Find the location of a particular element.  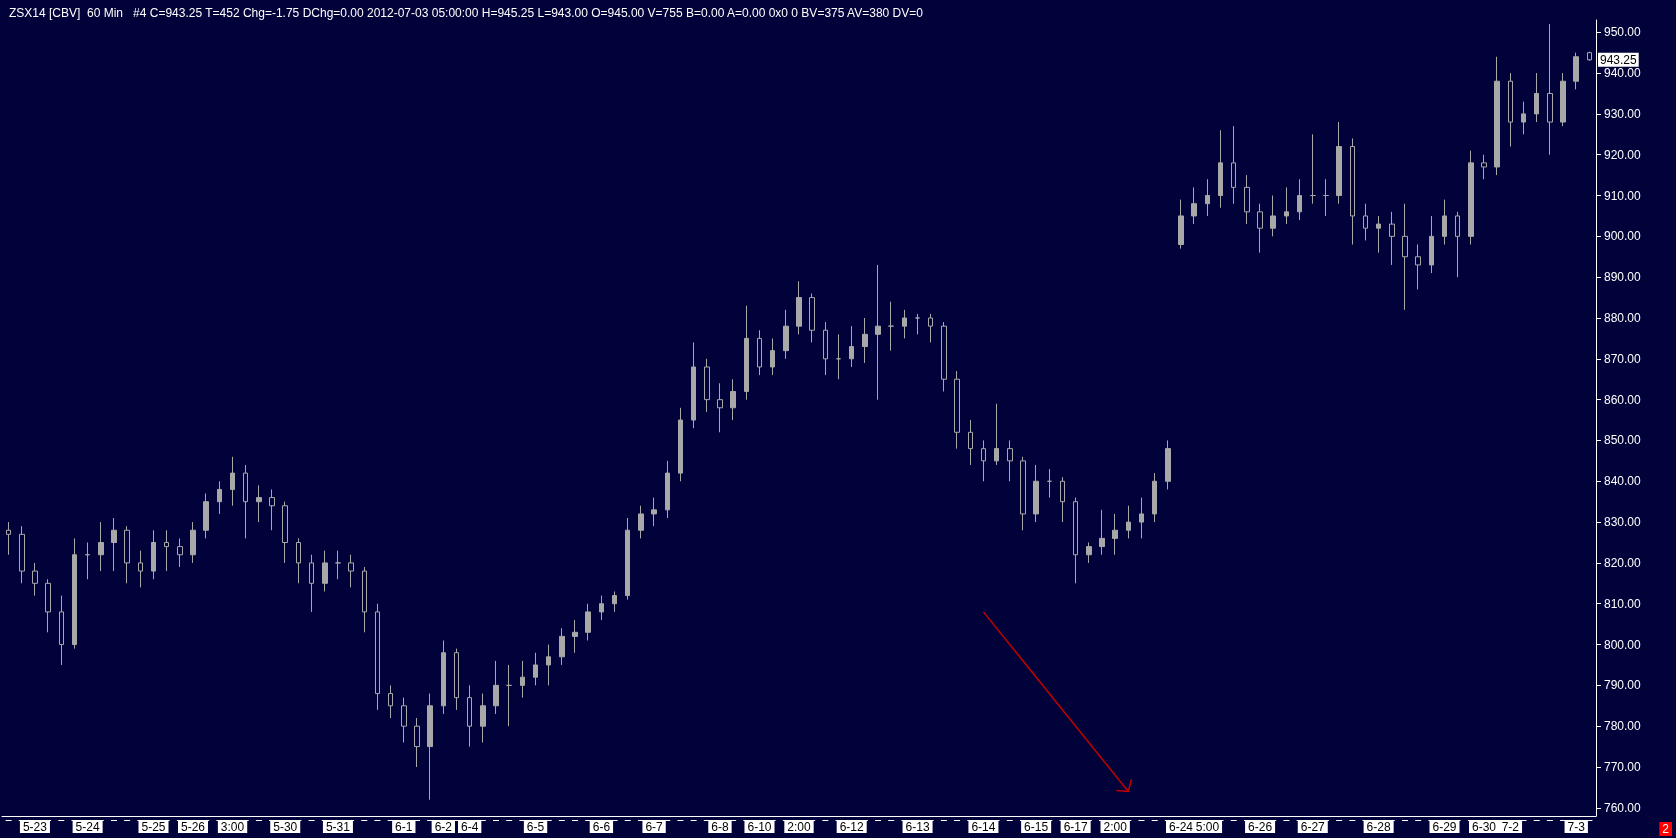

y-tick-label: 900.00 is located at coordinates (1623, 236).